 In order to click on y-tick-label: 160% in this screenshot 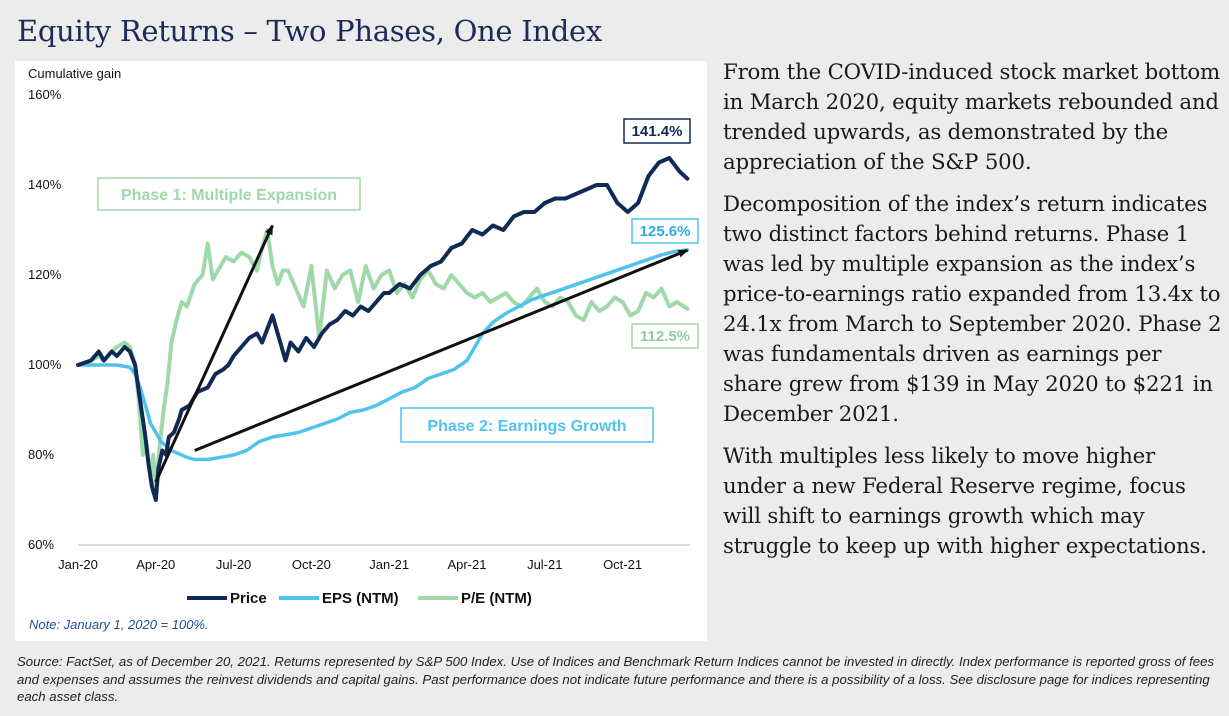, I will do `click(45, 94)`.